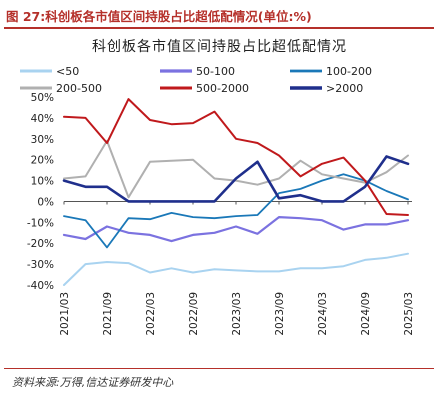  I want to click on legend-entry: 100-200, so click(349, 71).